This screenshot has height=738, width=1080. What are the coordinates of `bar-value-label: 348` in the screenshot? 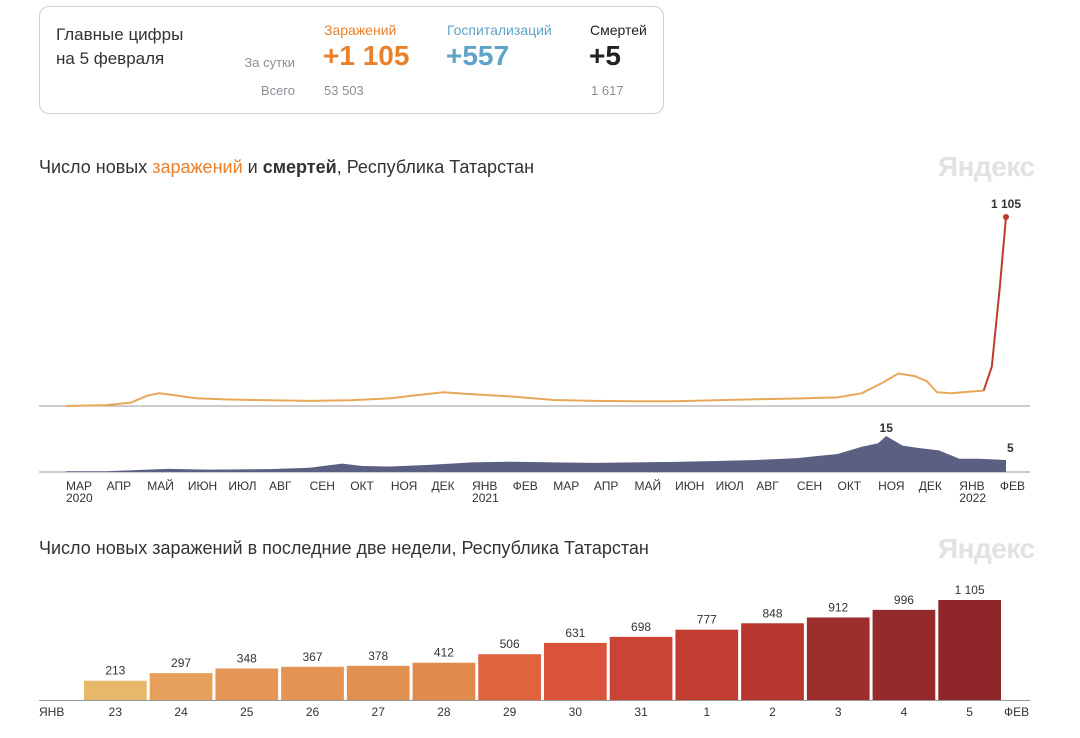 It's located at (247, 659).